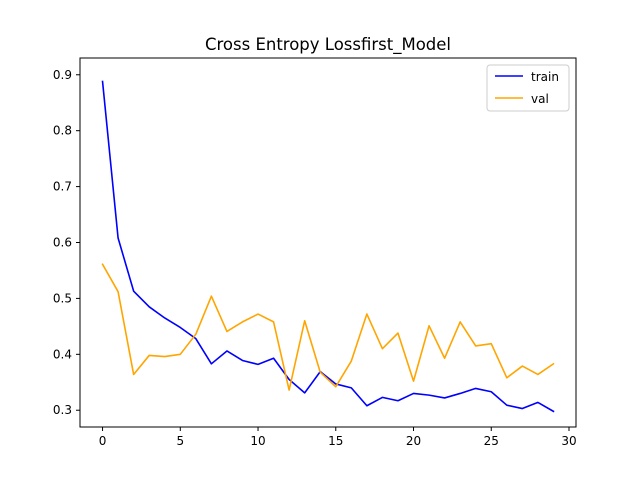 Image resolution: width=640 pixels, height=480 pixels. Describe the element at coordinates (257, 441) in the screenshot. I see `x-tick-label: 10` at that location.